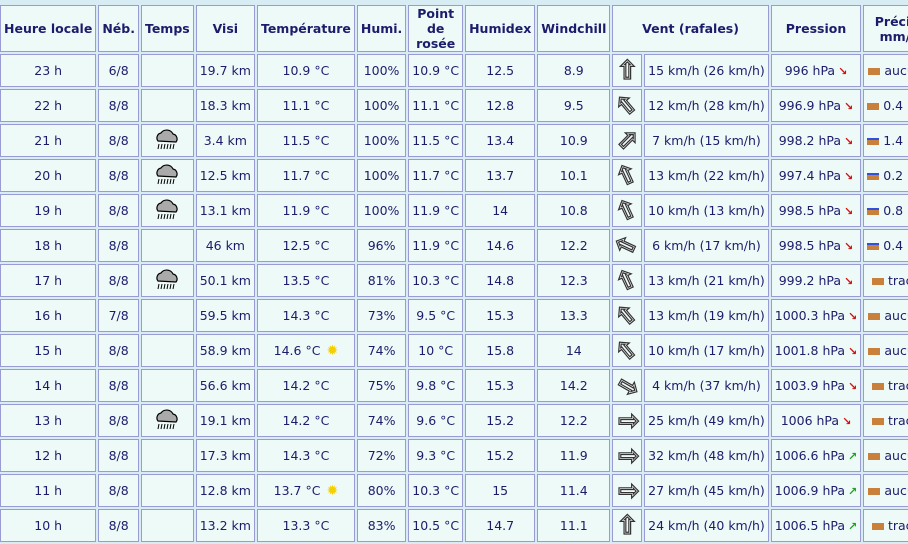 The height and width of the screenshot is (544, 908). What do you see at coordinates (885, 28) in the screenshot?
I see `col-precip: Précip. mm/h` at bounding box center [885, 28].